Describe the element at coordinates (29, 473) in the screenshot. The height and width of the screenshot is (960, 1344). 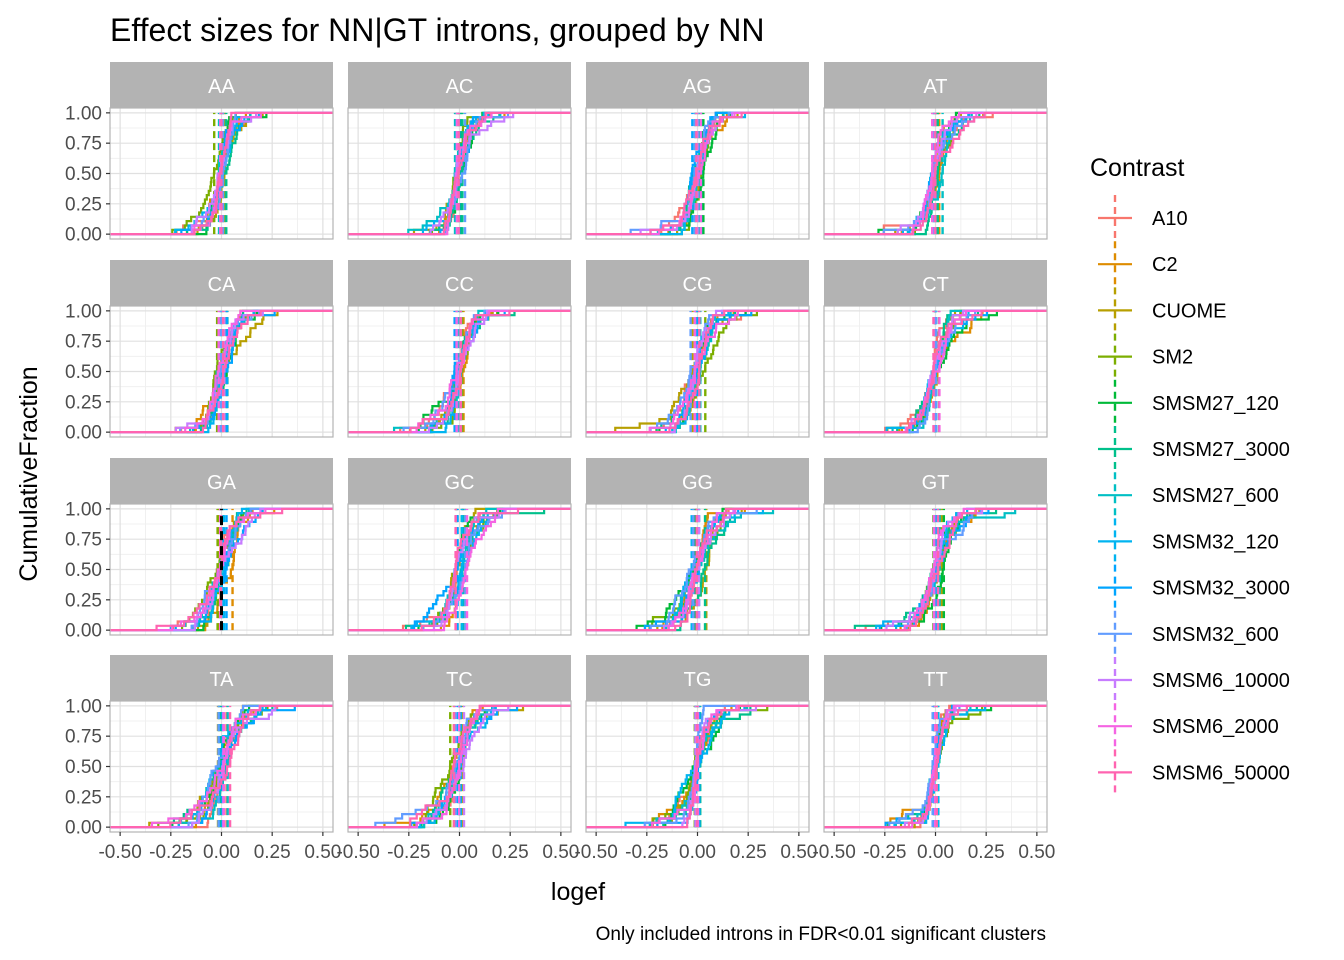
I see `y-axis-title: CumulativeFraction` at that location.